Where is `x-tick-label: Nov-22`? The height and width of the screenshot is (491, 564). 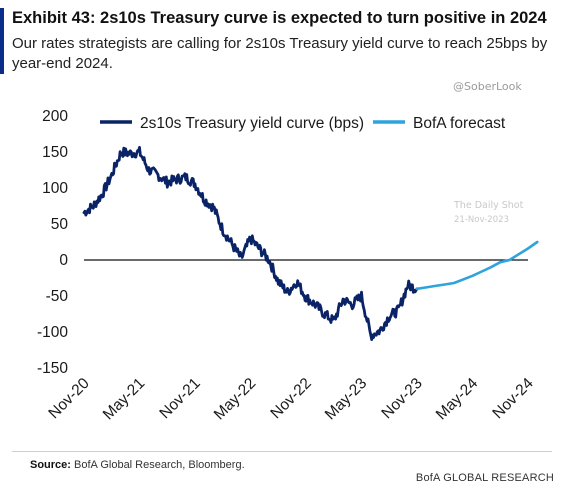 x-tick-label: Nov-22 is located at coordinates (290, 398).